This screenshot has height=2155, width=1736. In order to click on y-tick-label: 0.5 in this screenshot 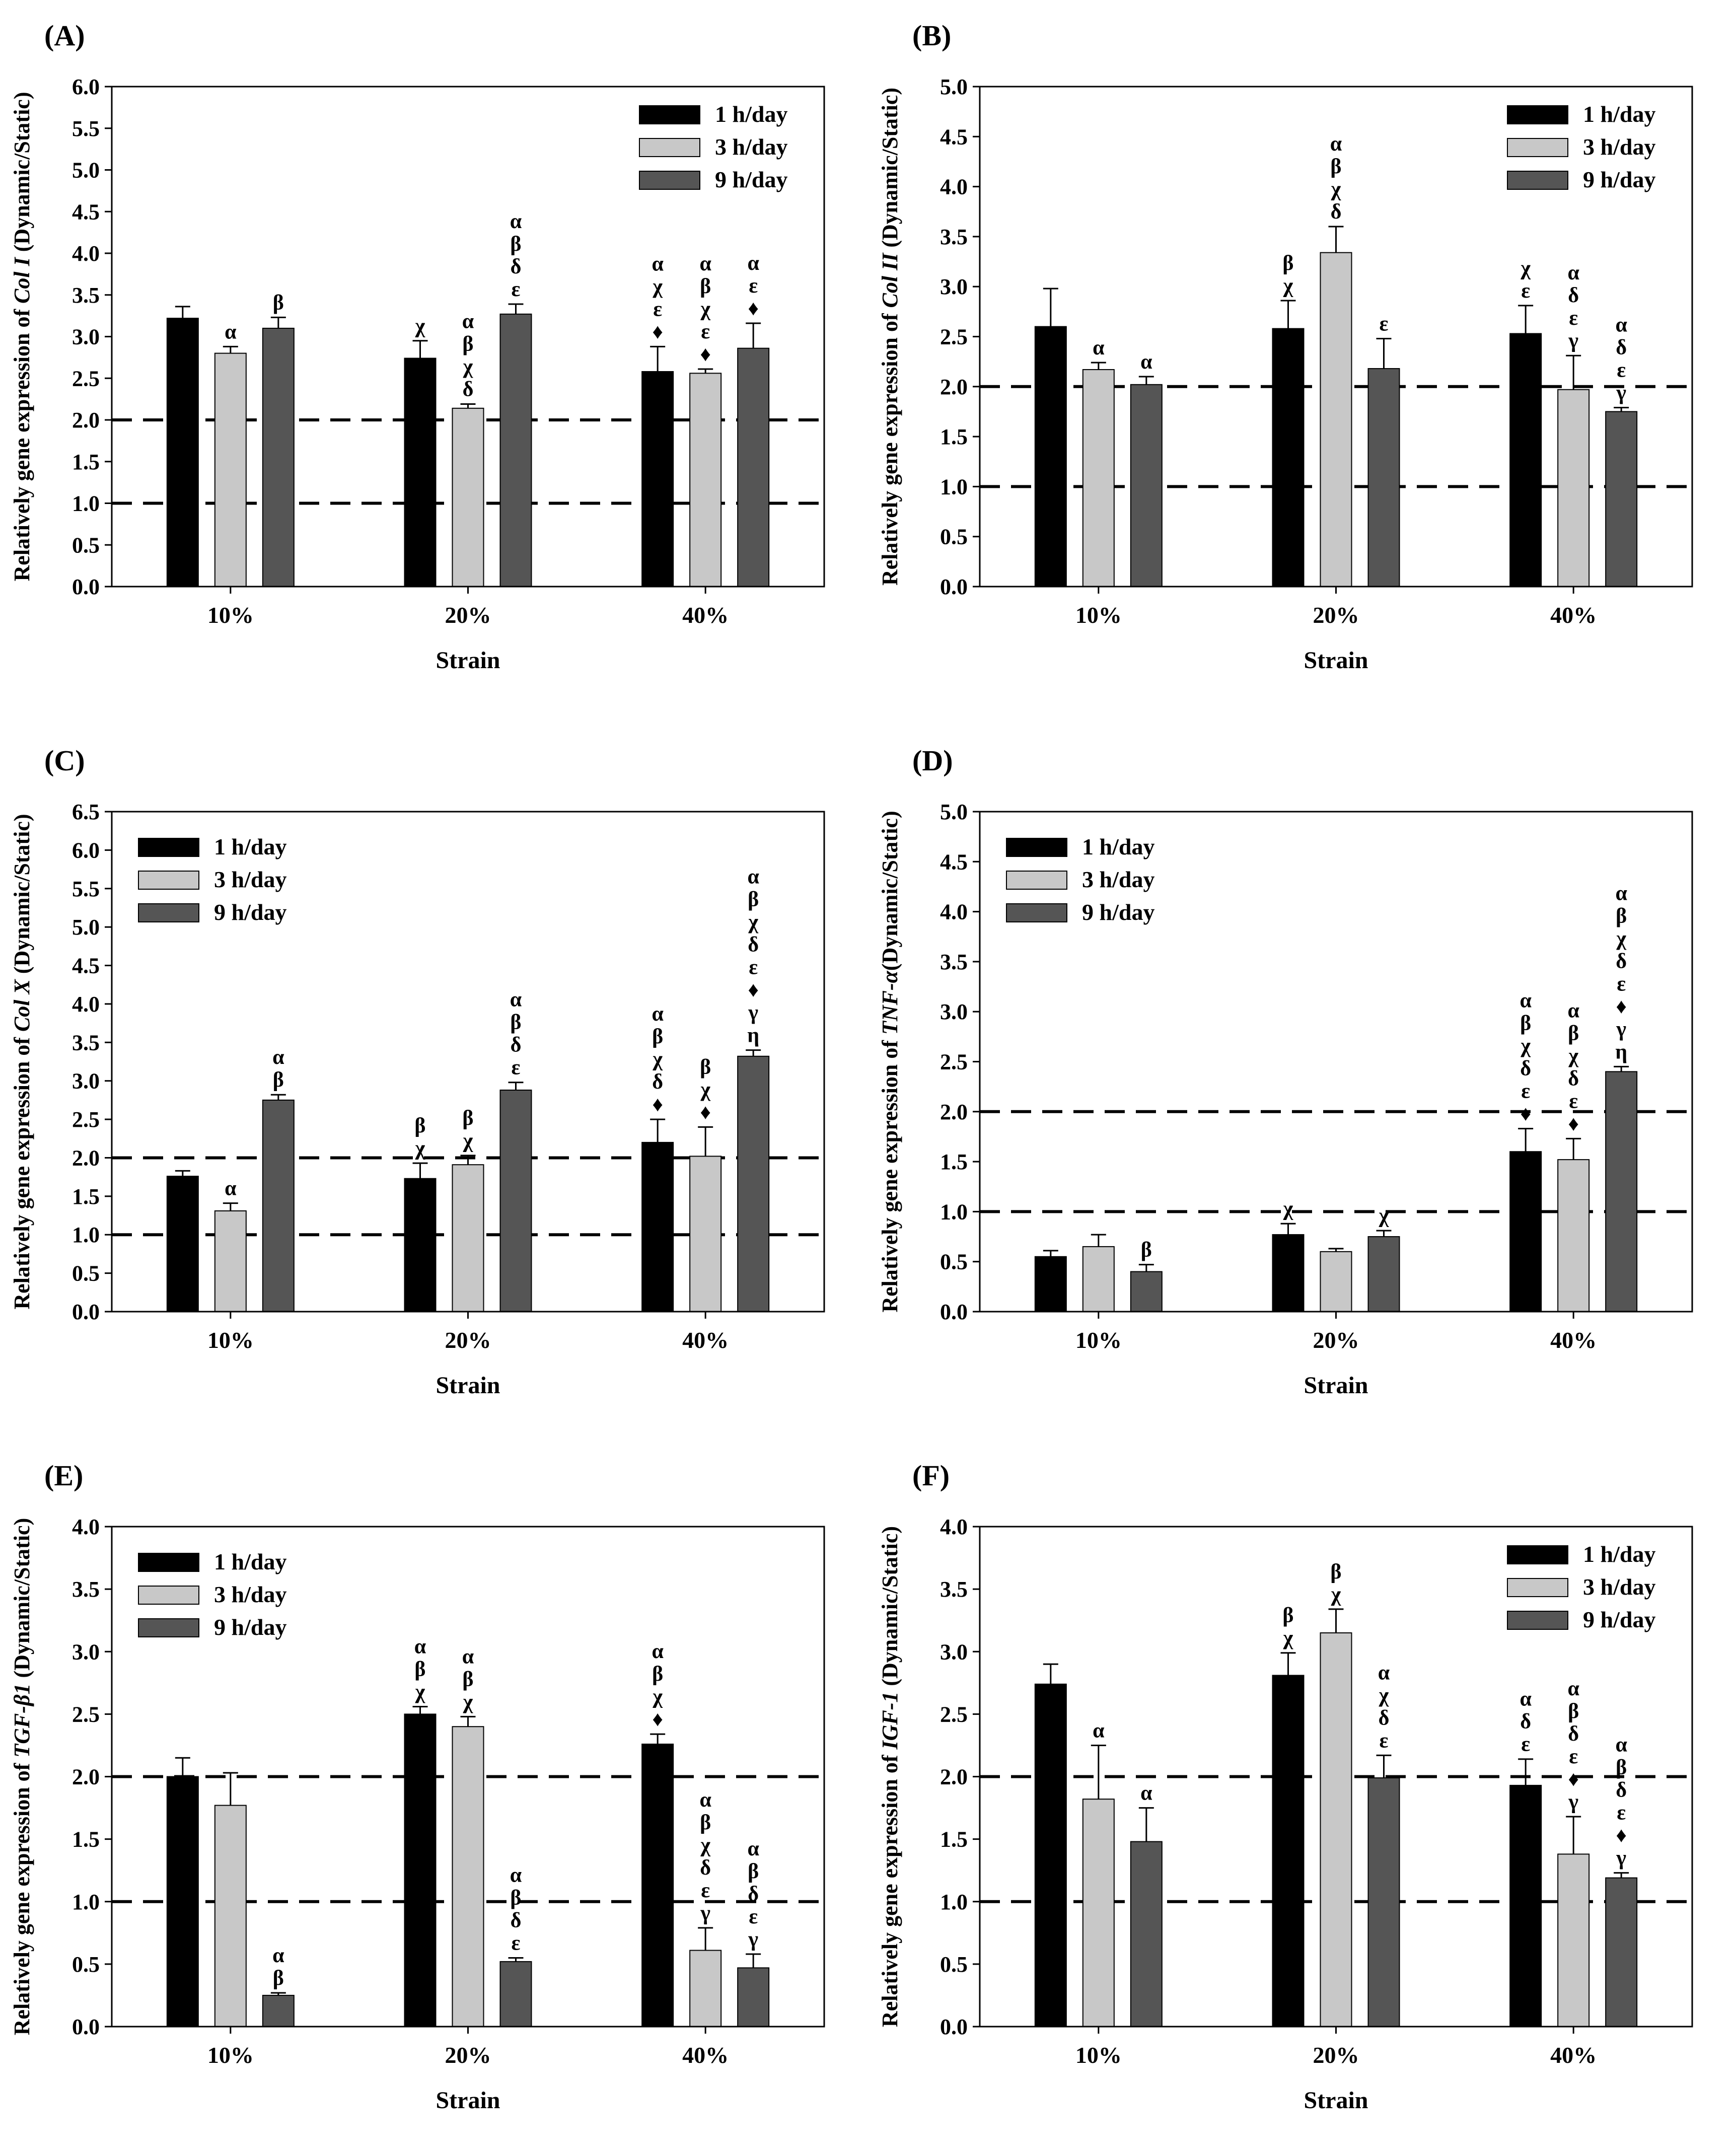, I will do `click(954, 537)`.